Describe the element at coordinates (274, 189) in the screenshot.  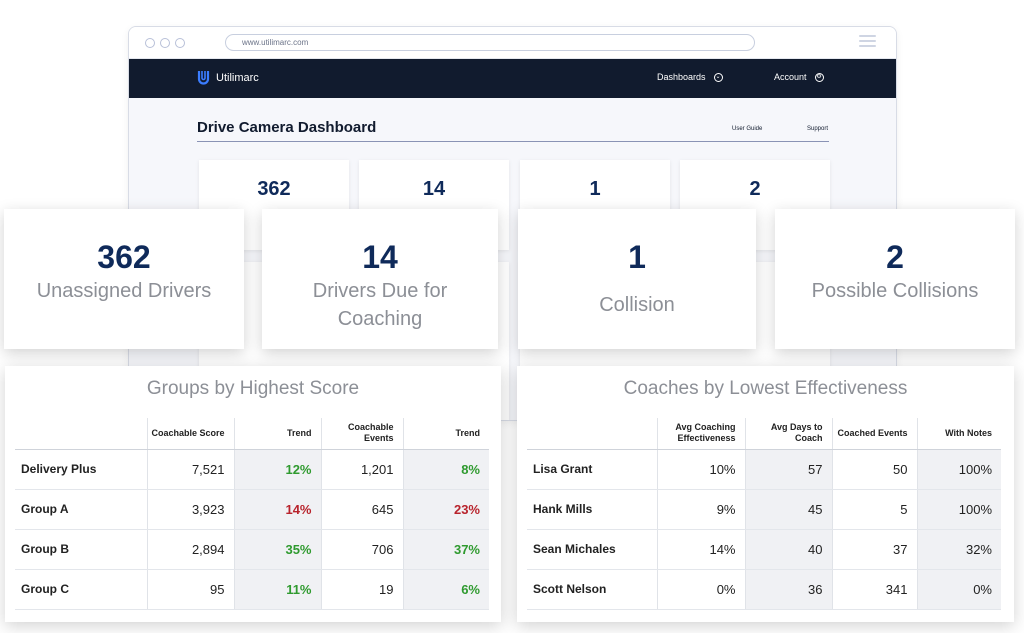
I see `bg-stat-value: 362` at that location.